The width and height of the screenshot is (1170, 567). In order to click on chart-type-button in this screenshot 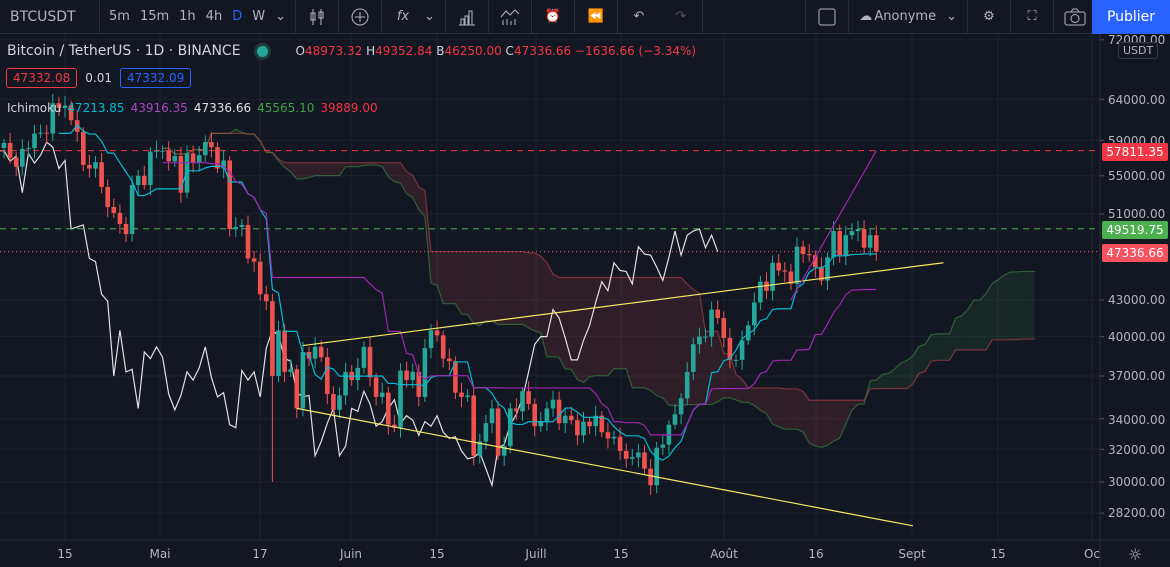, I will do `click(317, 17)`.